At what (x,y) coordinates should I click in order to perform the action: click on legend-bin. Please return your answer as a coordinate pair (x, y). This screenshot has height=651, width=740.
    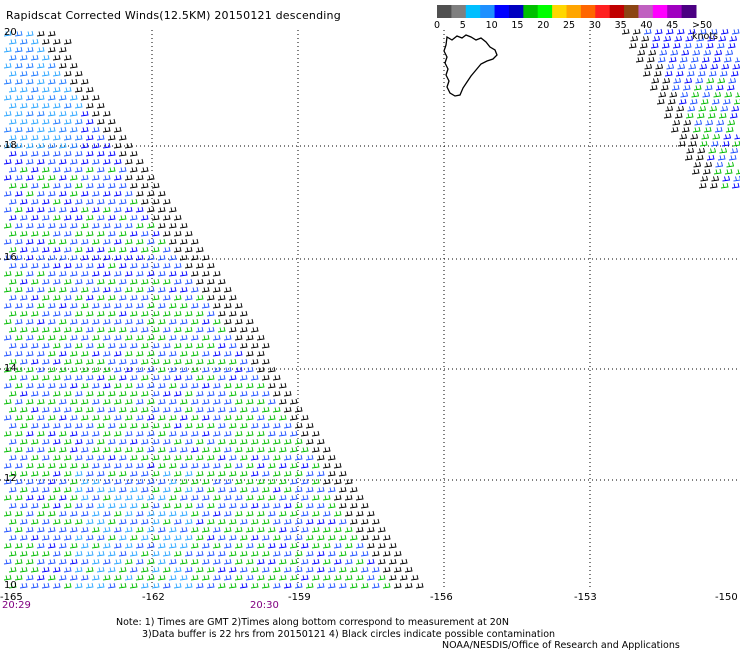
    Looking at the image, I should click on (444, 11).